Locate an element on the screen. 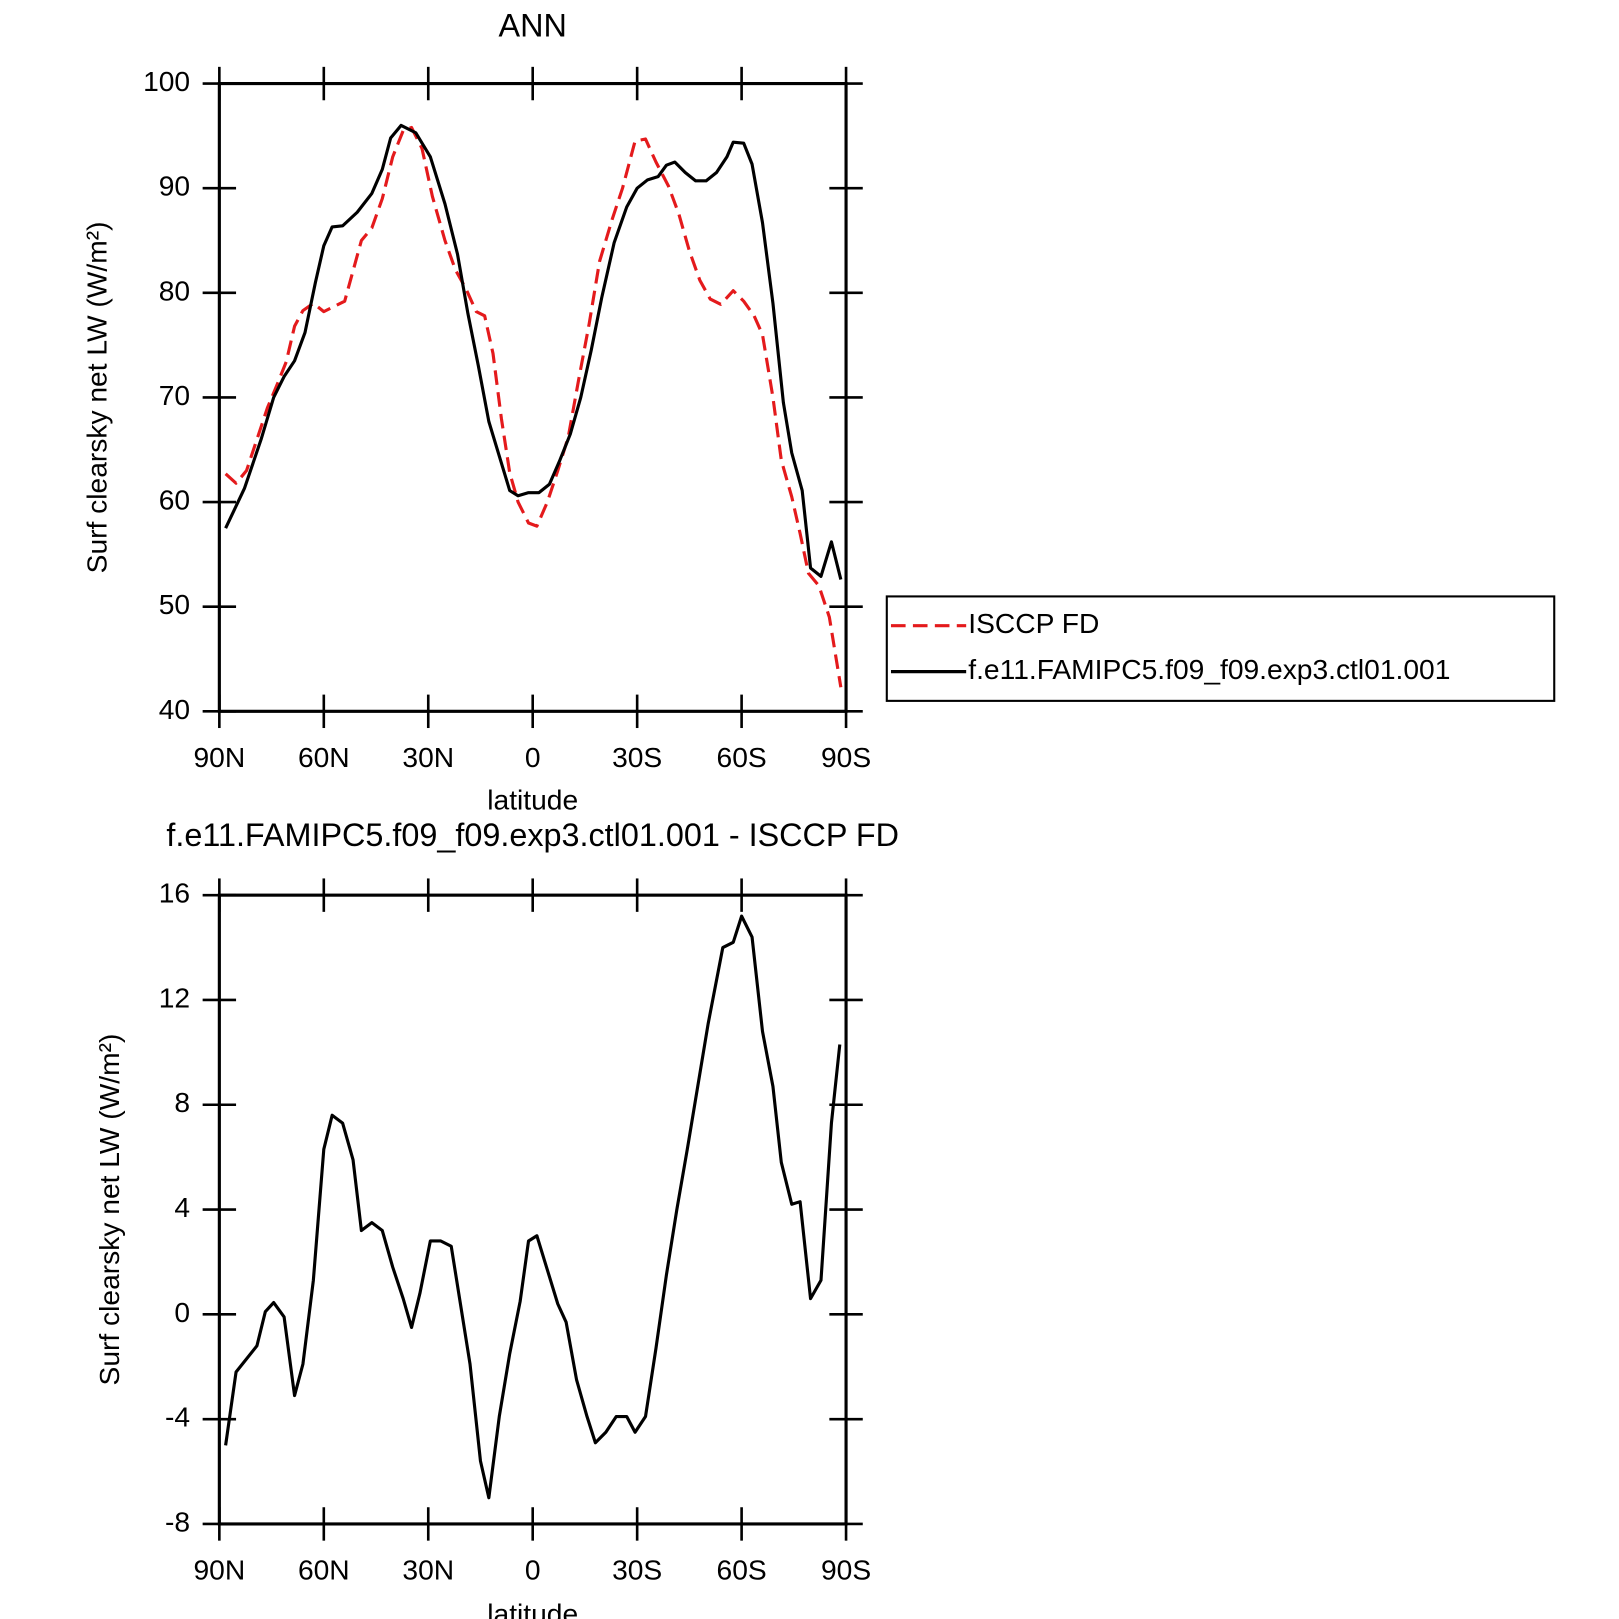 This screenshot has width=1619, height=1619. y-tick-label: 50 is located at coordinates (174, 604).